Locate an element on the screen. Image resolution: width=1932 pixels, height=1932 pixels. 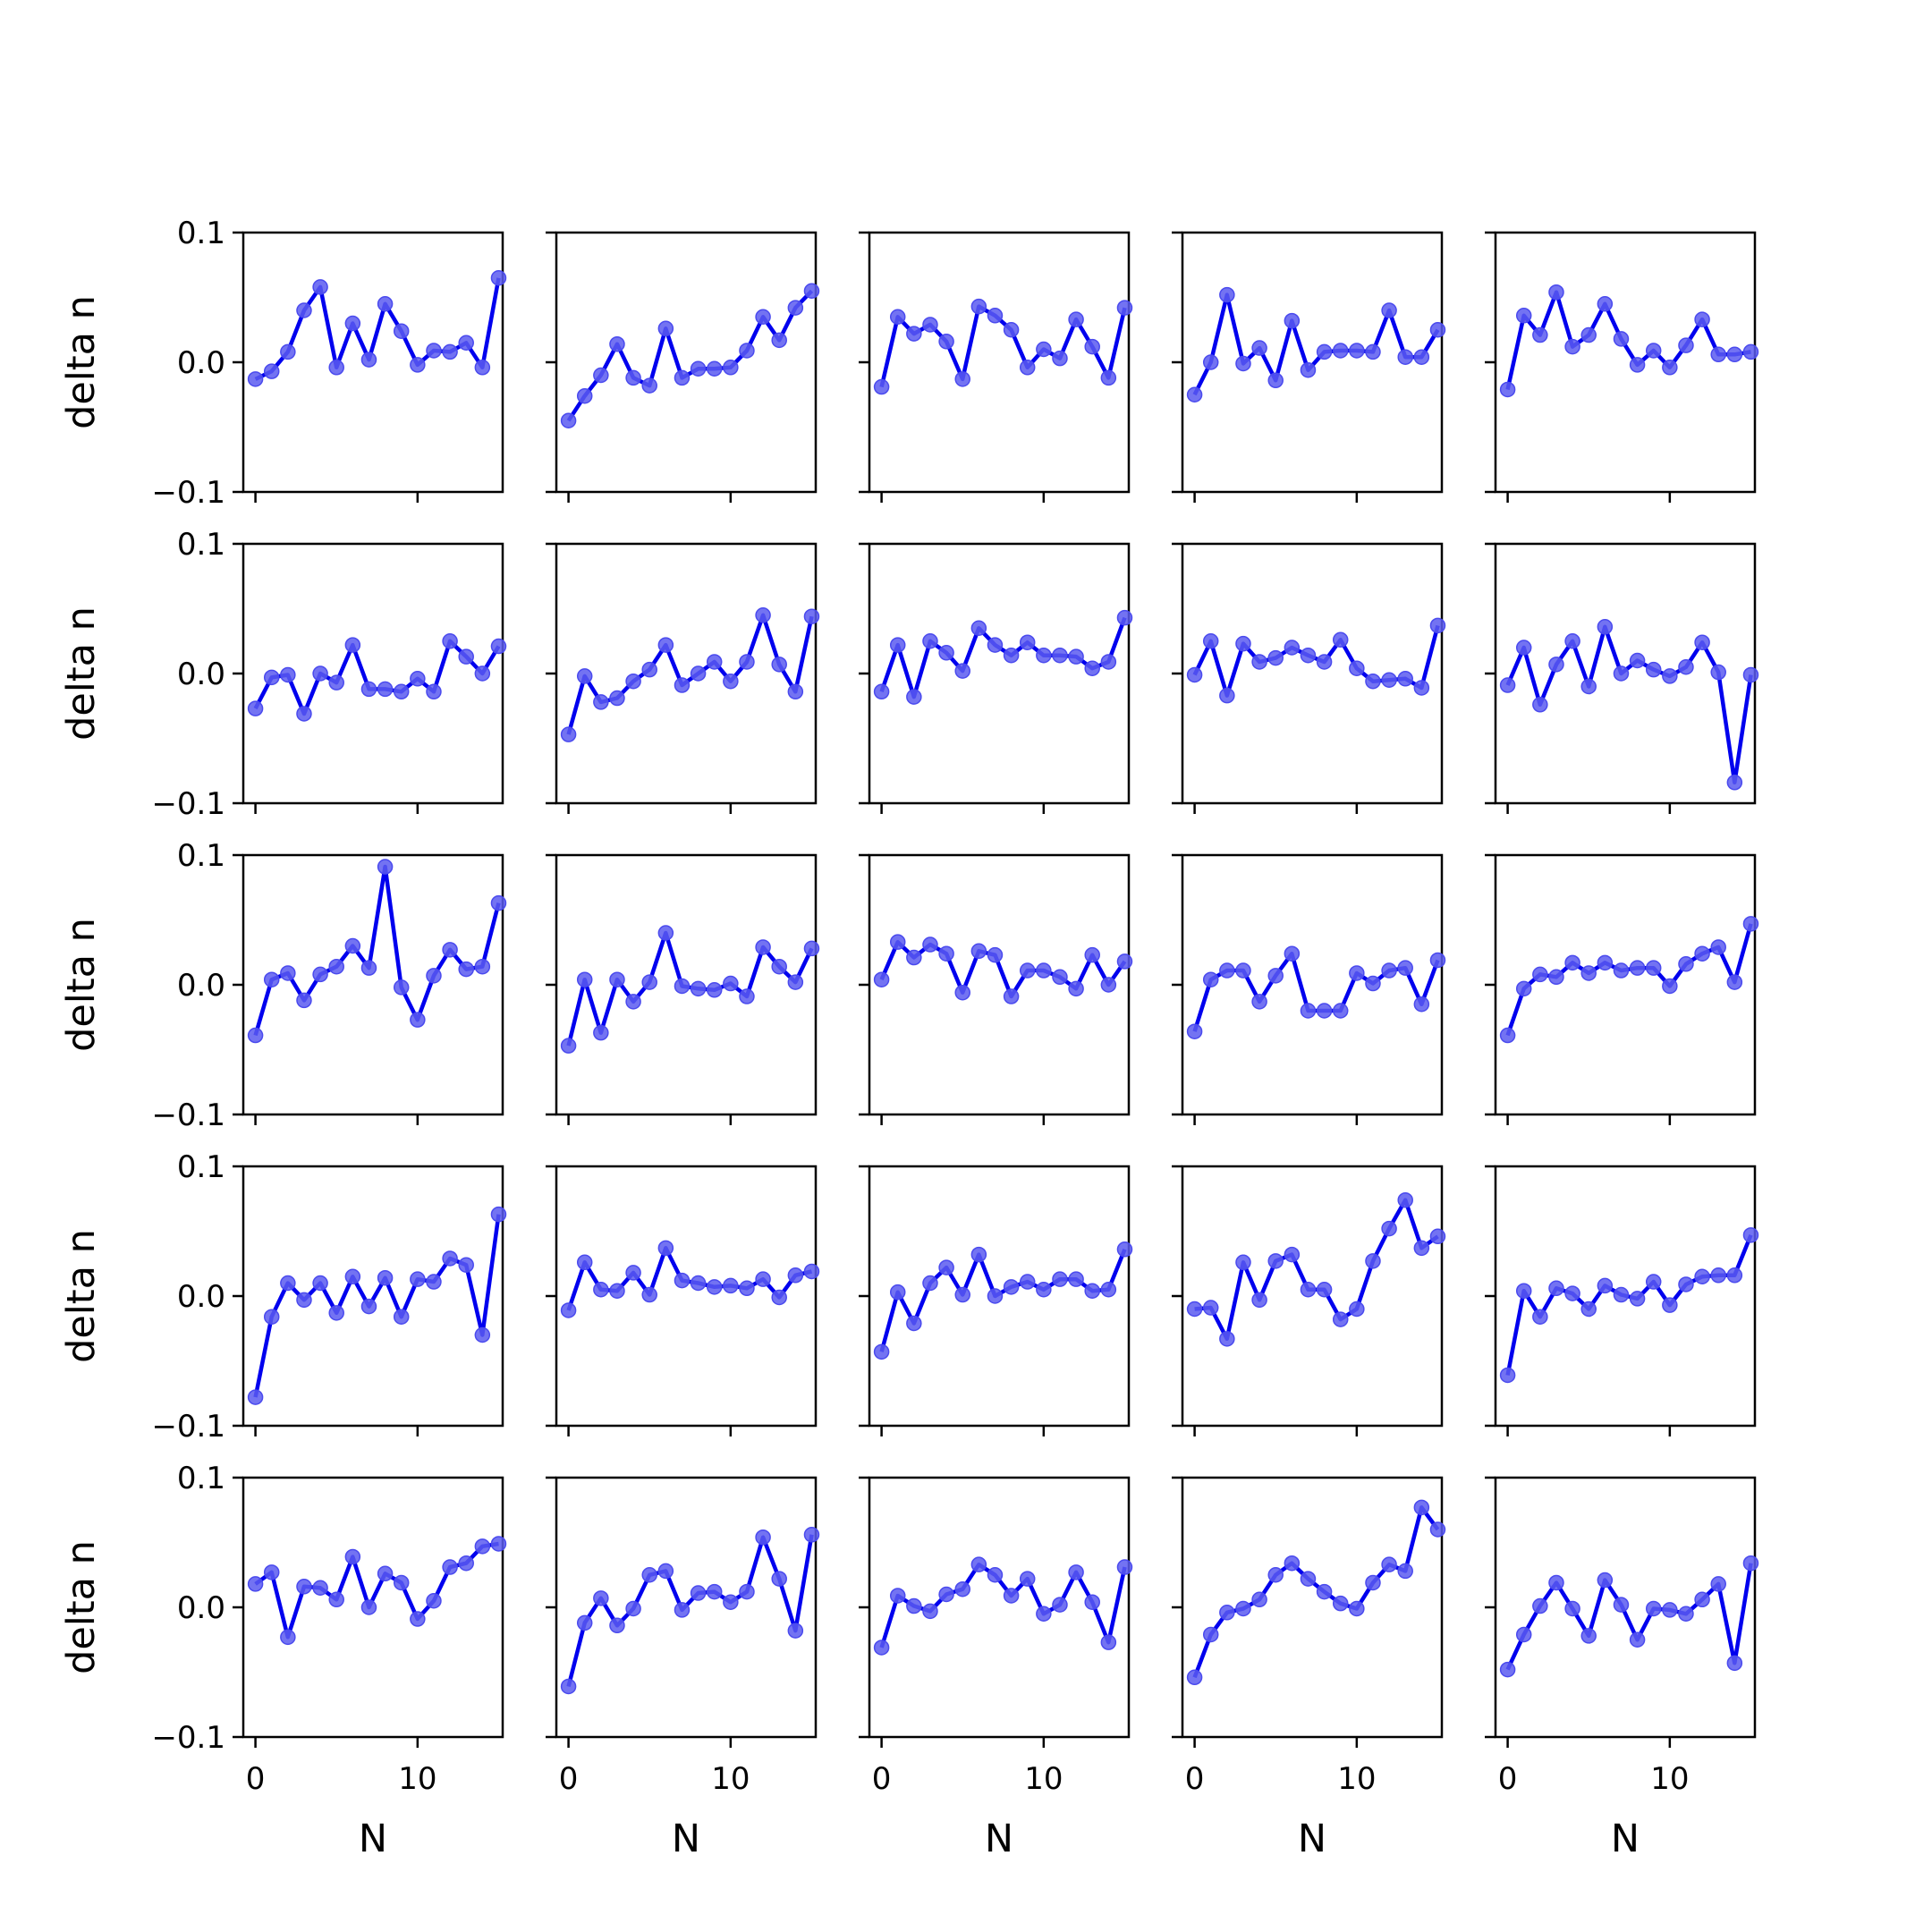
panel-r2-c2 is located at coordinates (683, 678).